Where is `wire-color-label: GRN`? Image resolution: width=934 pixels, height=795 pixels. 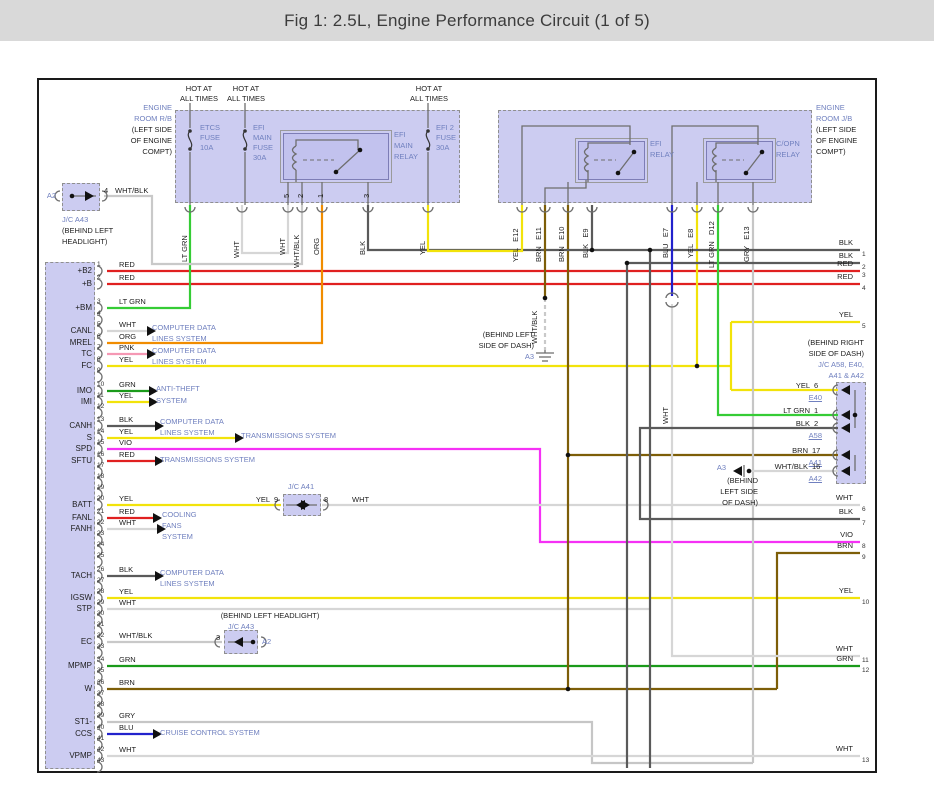
wire-color-label: GRN is located at coordinates (127, 384).